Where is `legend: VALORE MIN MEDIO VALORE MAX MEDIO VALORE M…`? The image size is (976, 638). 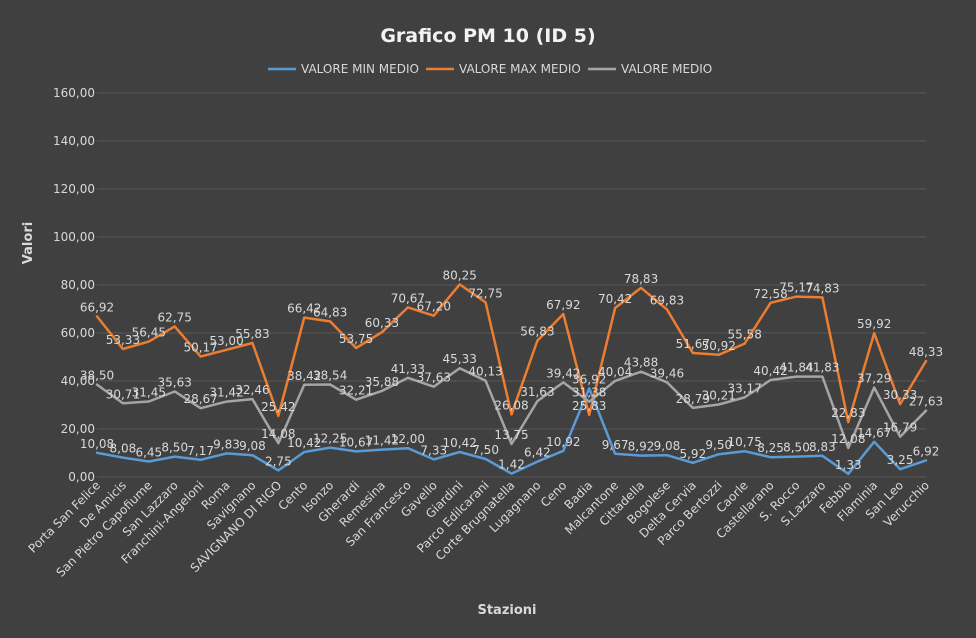
legend: VALORE MIN MEDIO VALORE MAX MEDIO VALORE M… is located at coordinates (490, 69).